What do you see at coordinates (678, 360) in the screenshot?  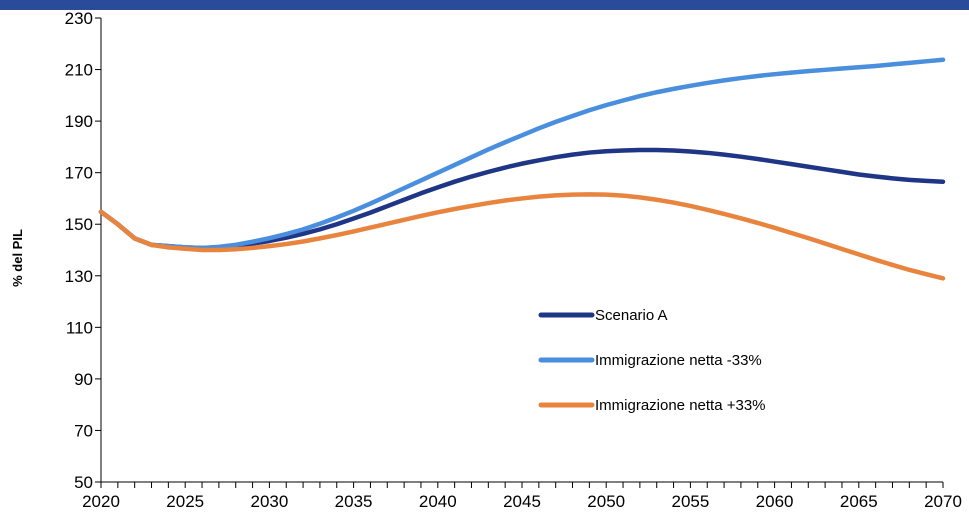 I see `legend-label-2: Immigrazione netta -33%` at bounding box center [678, 360].